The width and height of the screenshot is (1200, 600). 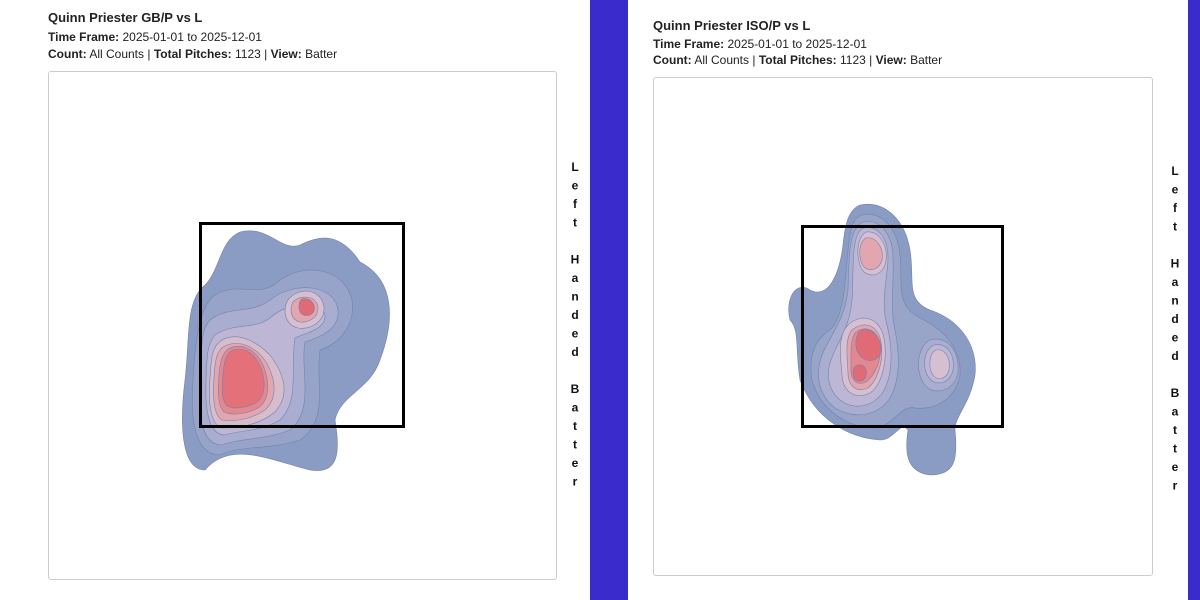 I want to click on title: Quinn Priester GB/P vs L, so click(x=125, y=17).